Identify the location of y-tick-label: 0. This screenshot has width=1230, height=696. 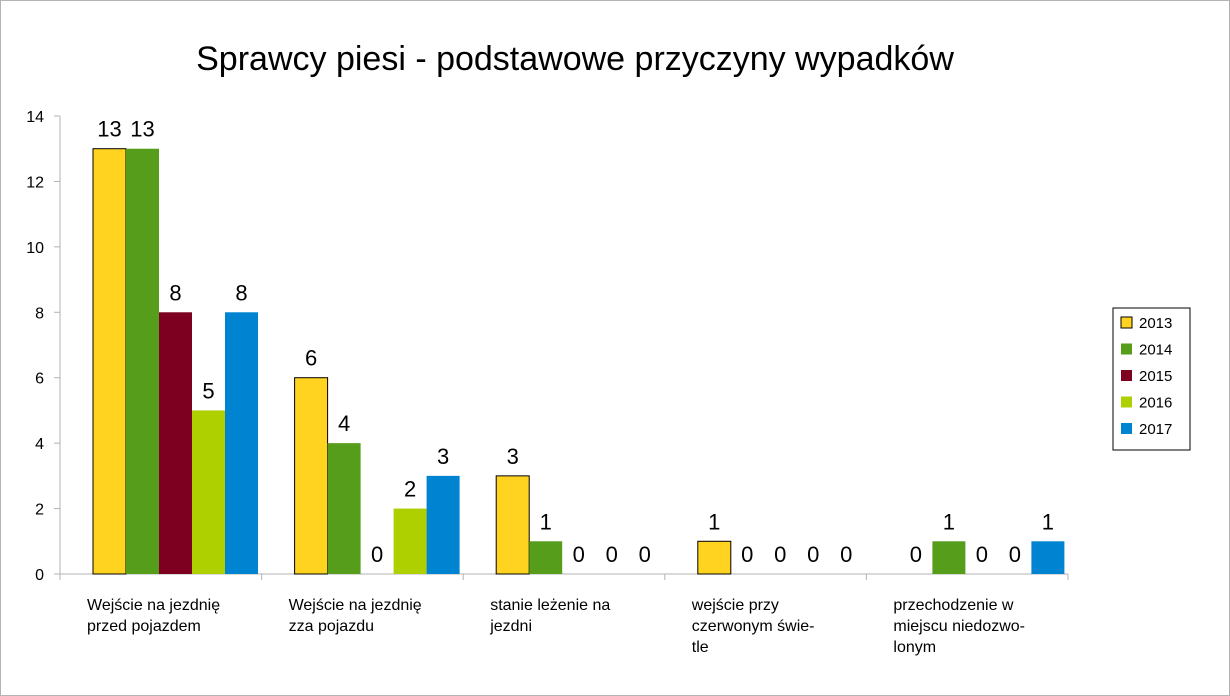
(39, 575).